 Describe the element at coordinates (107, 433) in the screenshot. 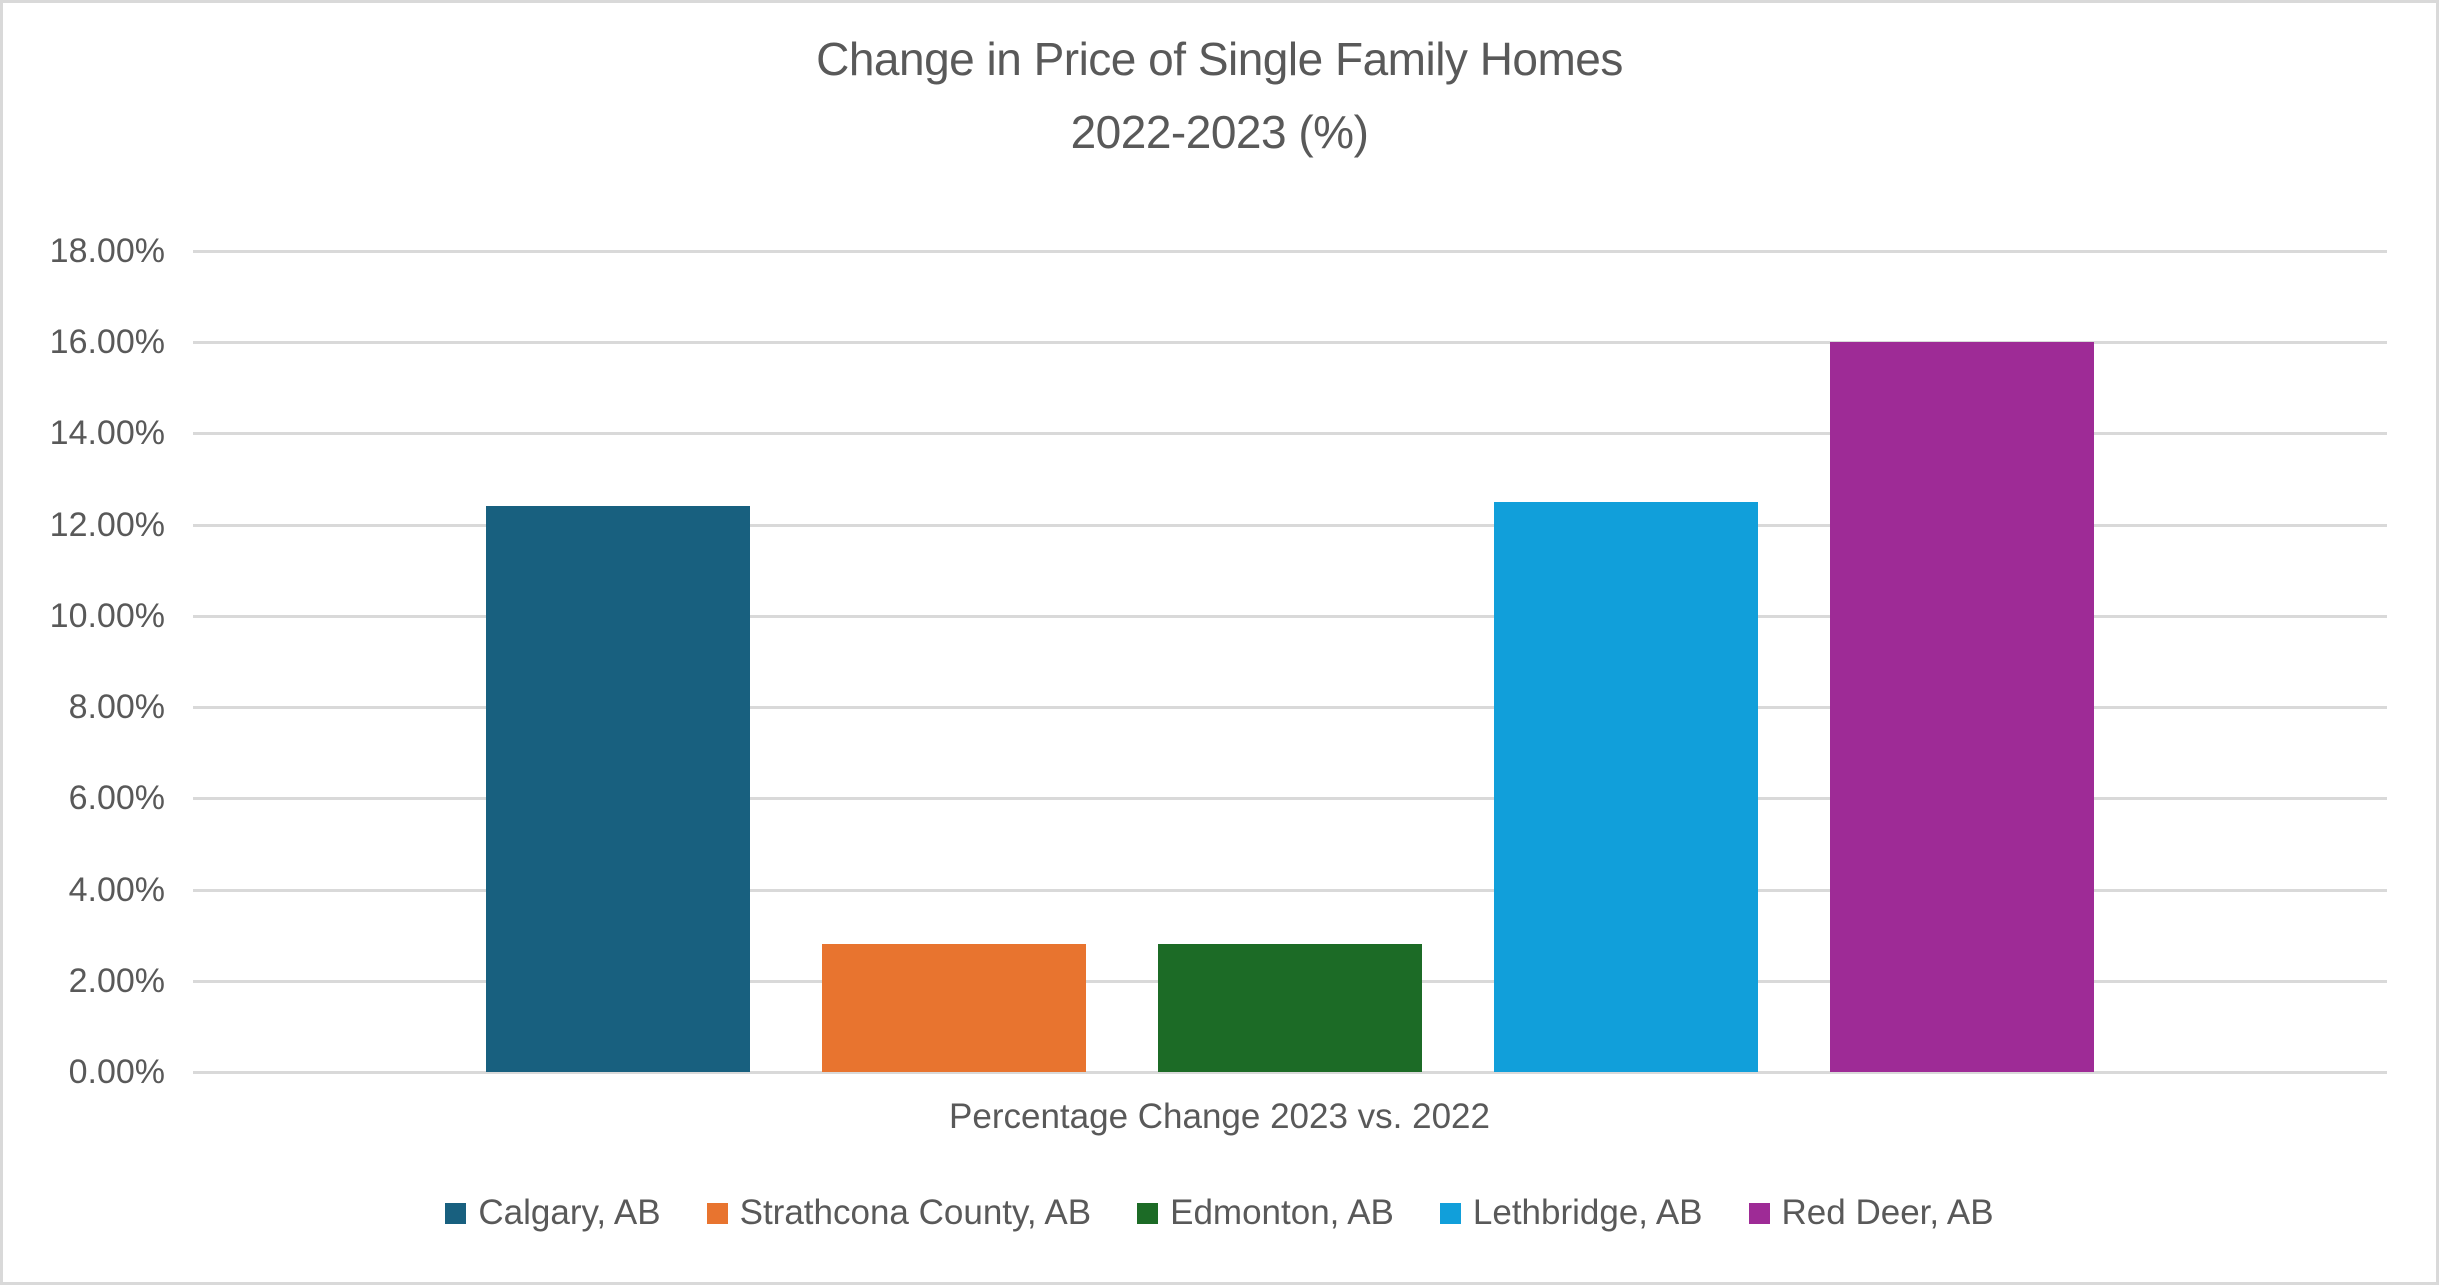

I see `y-tick-label-14: 14.00%` at that location.